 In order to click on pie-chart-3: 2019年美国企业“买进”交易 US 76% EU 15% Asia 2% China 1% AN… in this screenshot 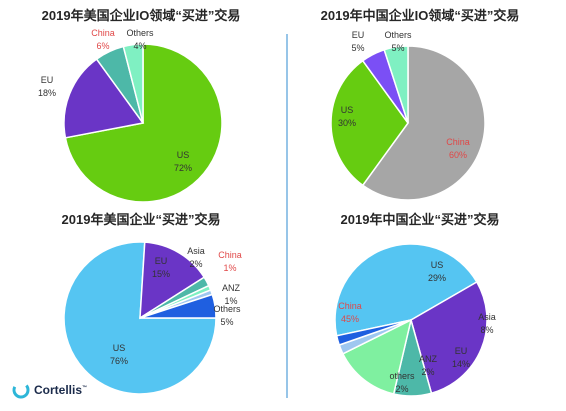, I will do `click(152, 303)`.